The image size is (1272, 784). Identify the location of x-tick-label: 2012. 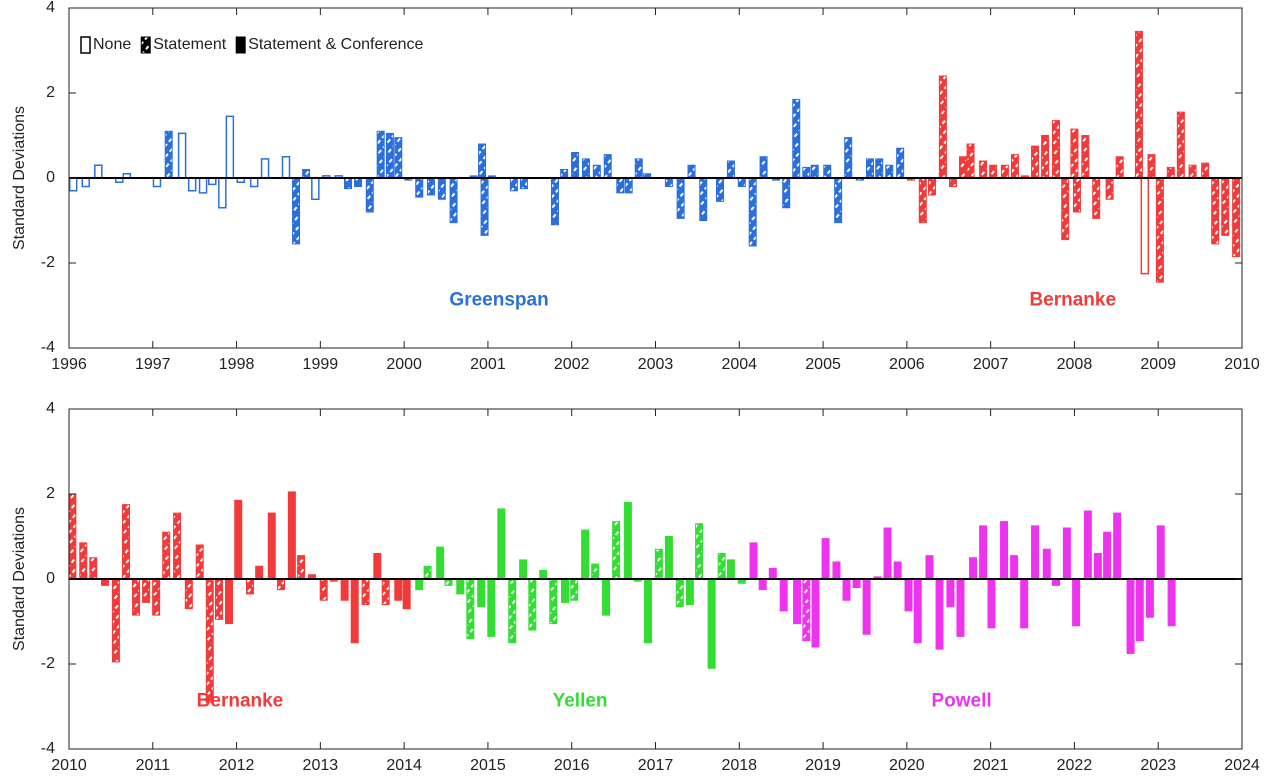
(237, 765).